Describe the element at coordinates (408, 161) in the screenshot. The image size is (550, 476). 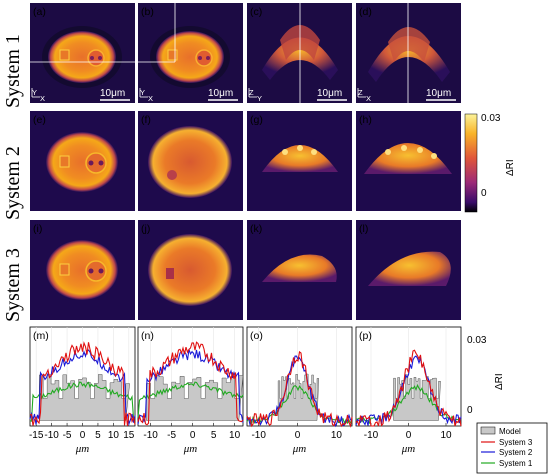
I see `panel-h: (h)` at that location.